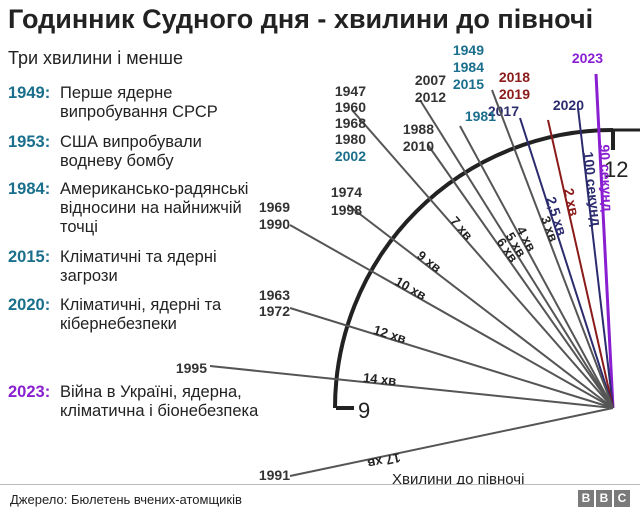  What do you see at coordinates (274, 311) in the screenshot?
I see `hand-year-label: 1972` at bounding box center [274, 311].